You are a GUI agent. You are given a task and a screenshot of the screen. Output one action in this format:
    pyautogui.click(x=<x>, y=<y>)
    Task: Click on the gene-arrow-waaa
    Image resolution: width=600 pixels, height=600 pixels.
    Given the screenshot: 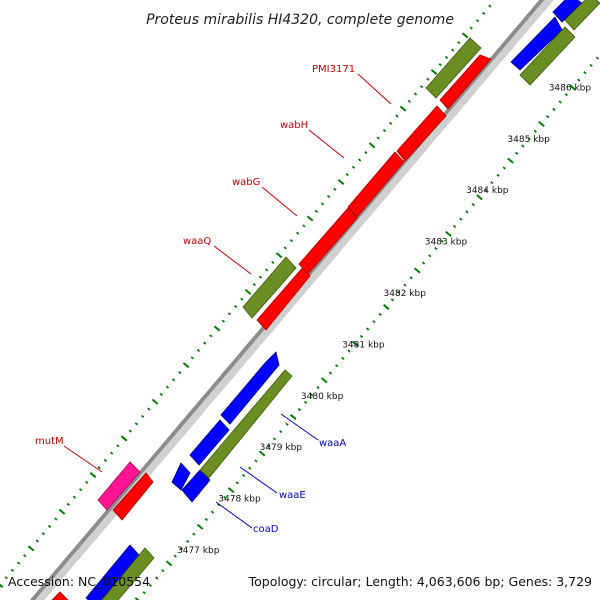 What is the action you would take?
    pyautogui.click(x=250, y=388)
    